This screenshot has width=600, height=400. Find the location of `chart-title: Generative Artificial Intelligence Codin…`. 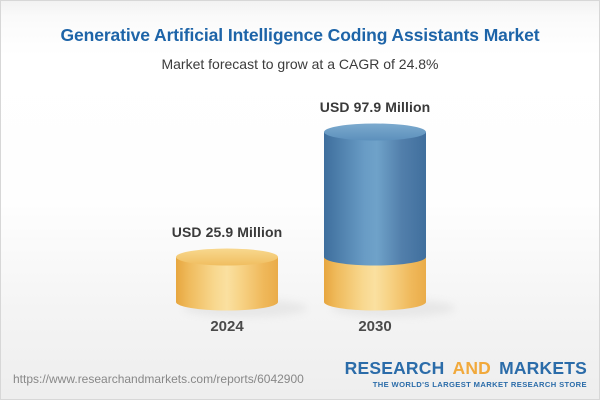

chart-title: Generative Artificial Intelligence Codin… is located at coordinates (300, 35).